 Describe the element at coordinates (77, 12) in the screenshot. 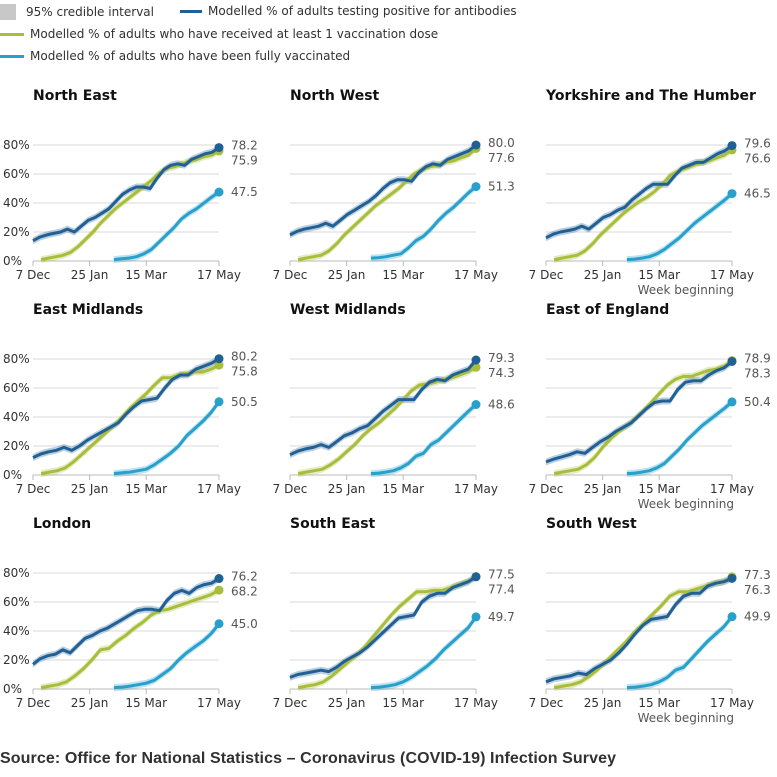

I see `legend-item-ci: 95% credible interval` at that location.